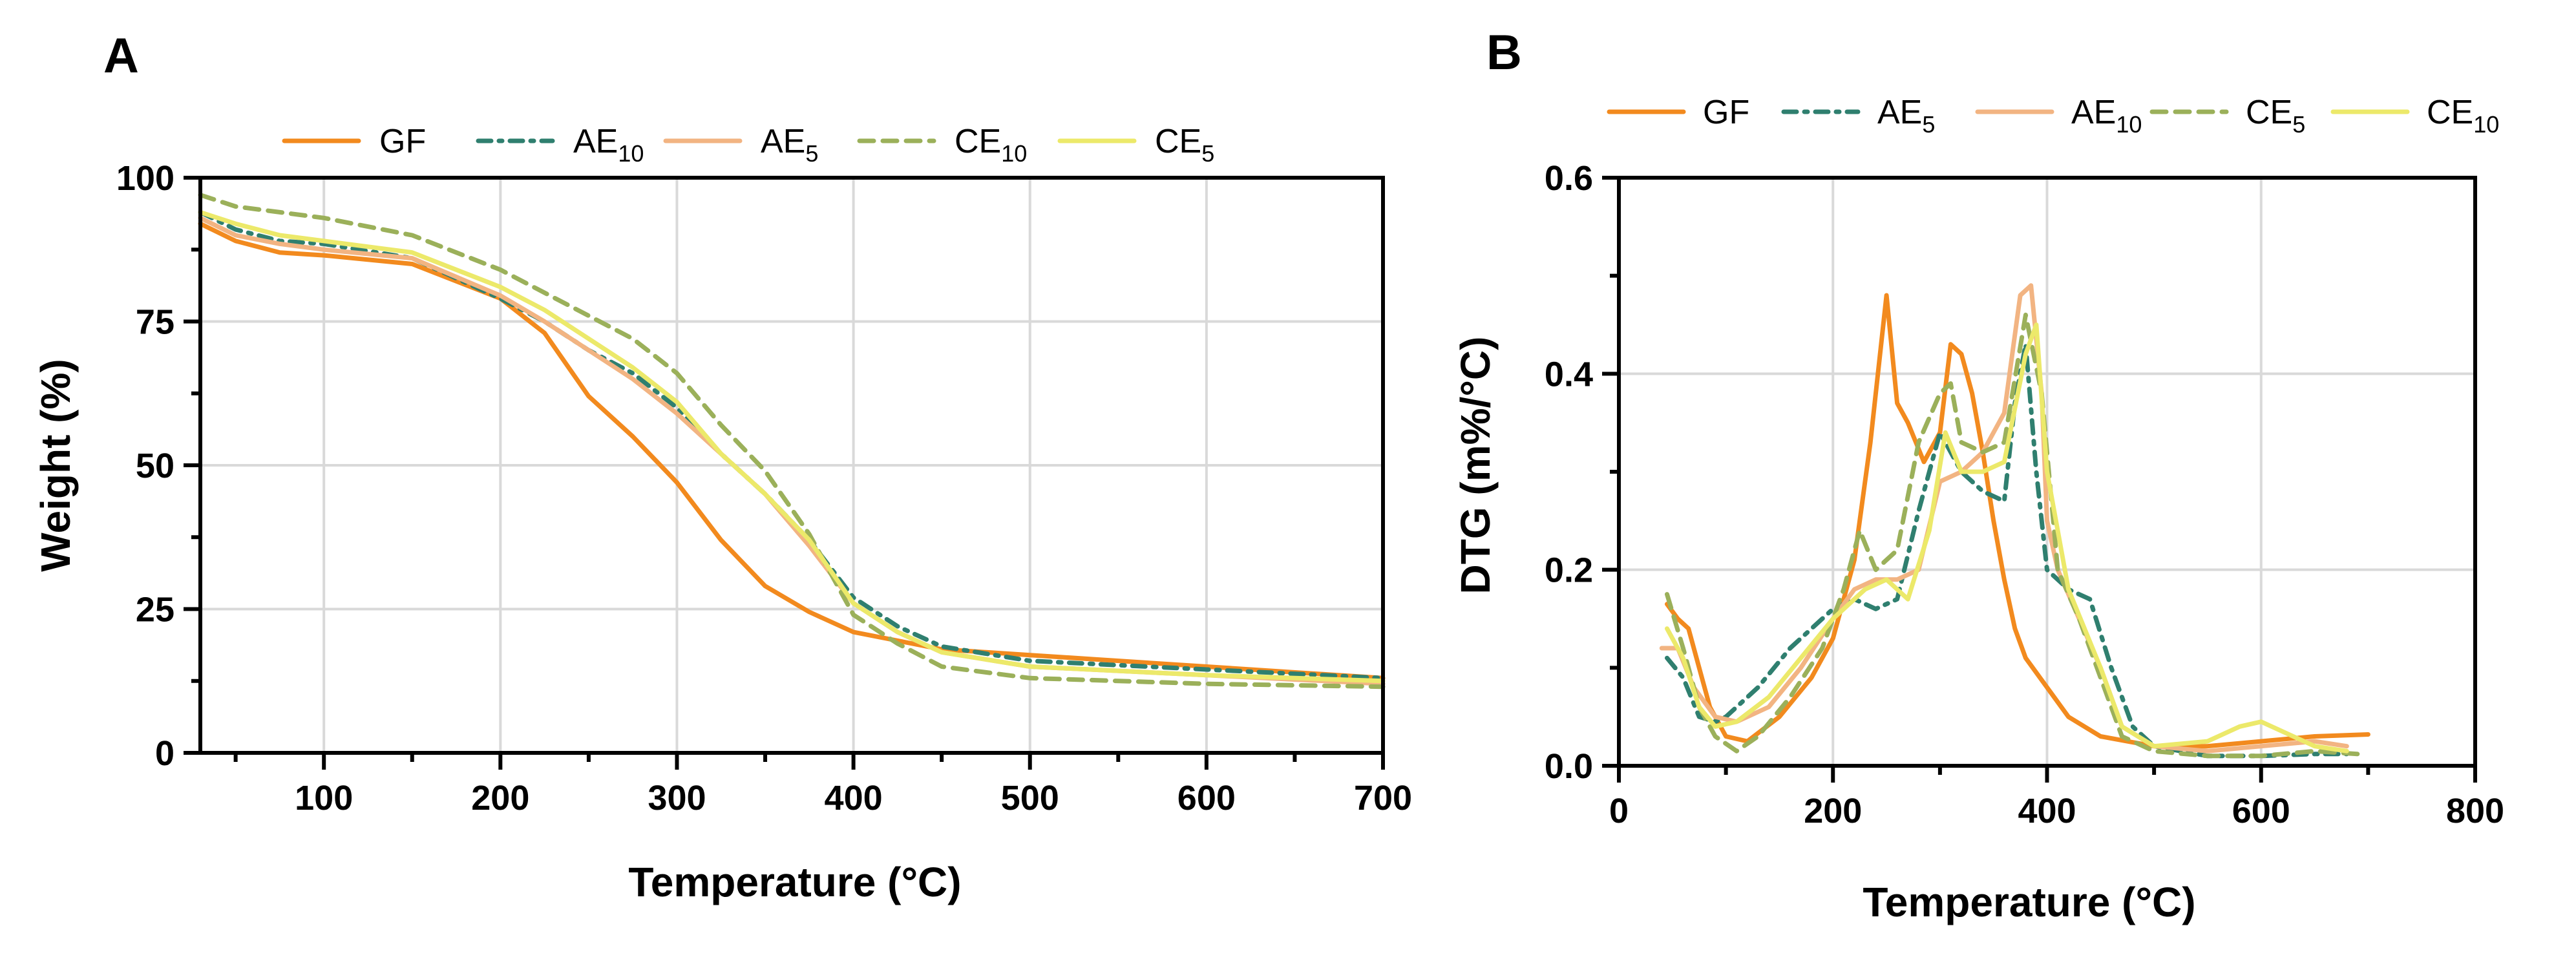  Describe the element at coordinates (121, 56) in the screenshot. I see `panel-a-letter: A` at that location.